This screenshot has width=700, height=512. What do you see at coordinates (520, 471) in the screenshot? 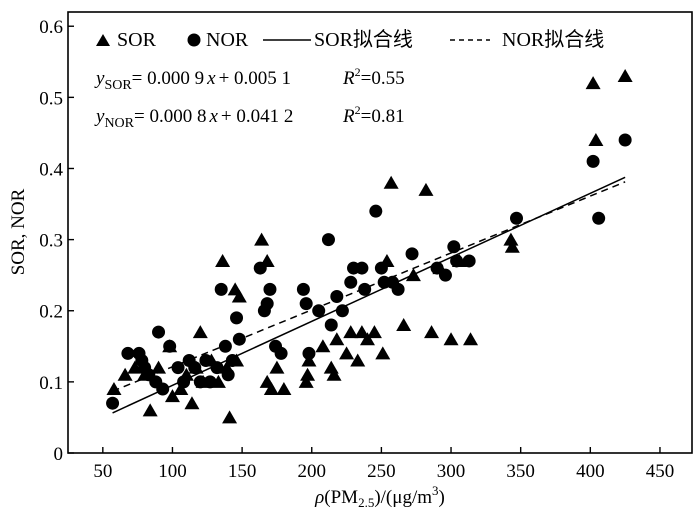
I see `x-tick-label: 350` at bounding box center [520, 471].